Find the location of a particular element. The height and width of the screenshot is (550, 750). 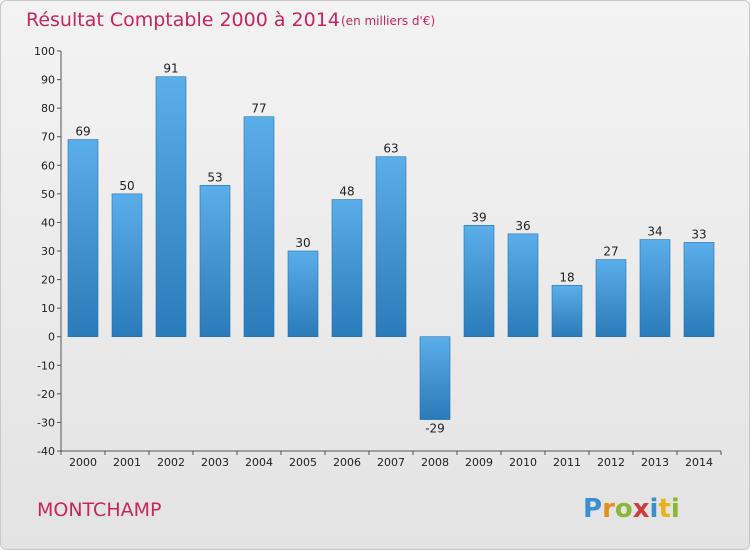

data-label: 69 is located at coordinates (82, 132).